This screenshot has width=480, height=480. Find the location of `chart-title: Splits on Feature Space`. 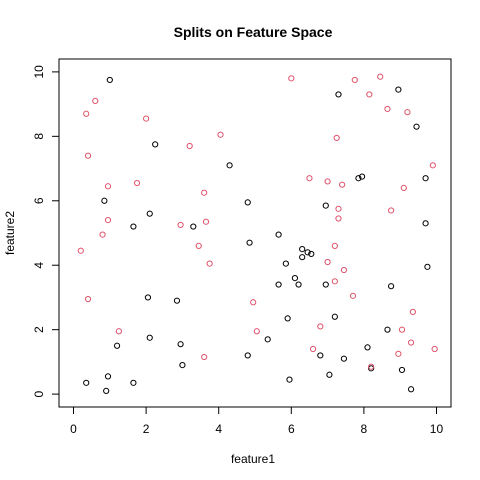

chart-title: Splits on Feature Space is located at coordinates (253, 32).